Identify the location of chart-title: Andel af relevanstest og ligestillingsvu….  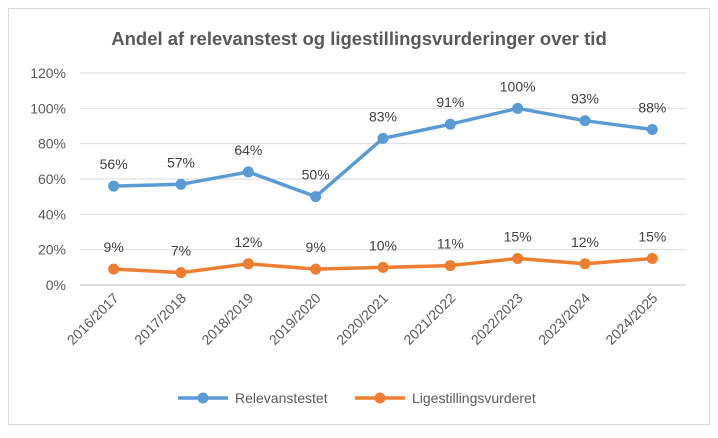
(359, 38).